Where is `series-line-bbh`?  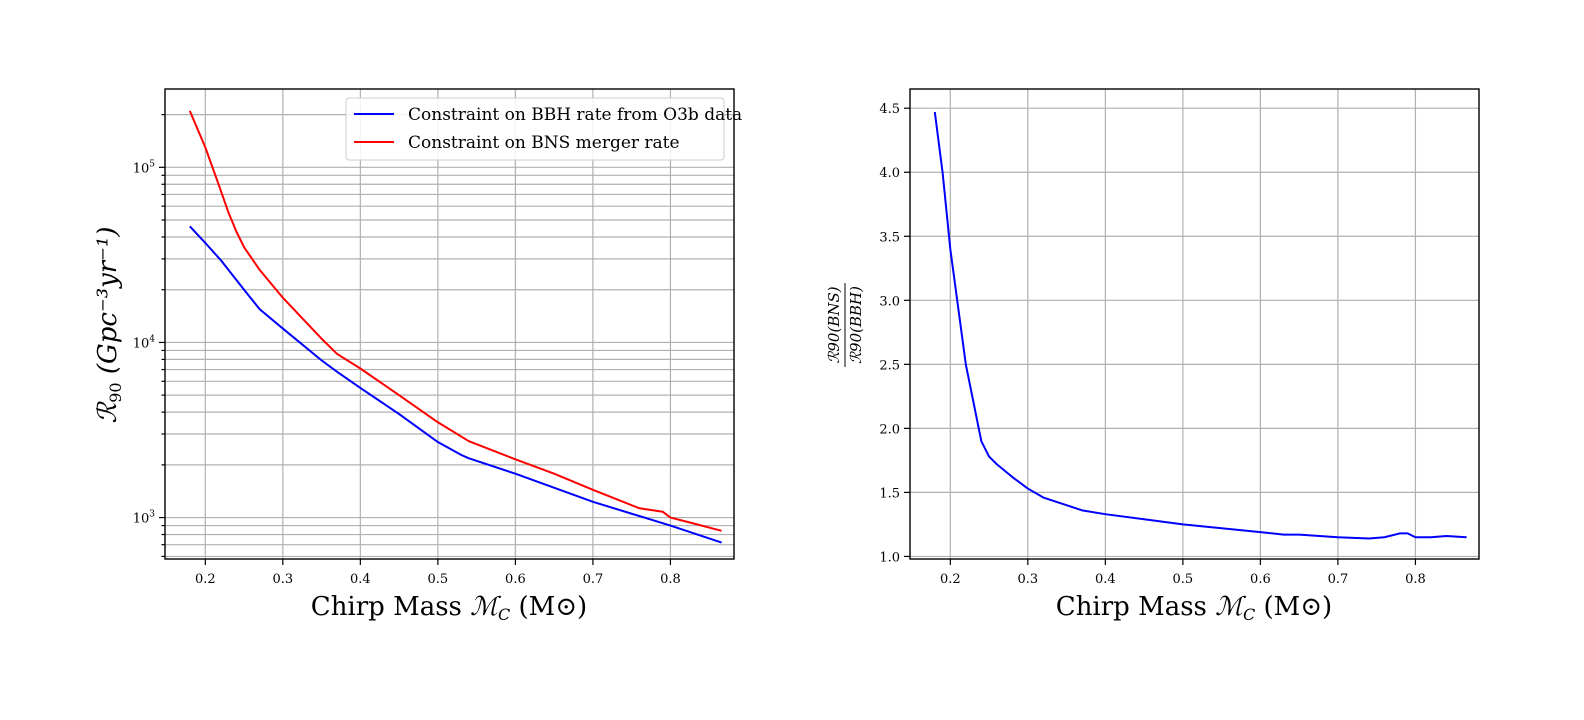
series-line-bbh is located at coordinates (455, 384).